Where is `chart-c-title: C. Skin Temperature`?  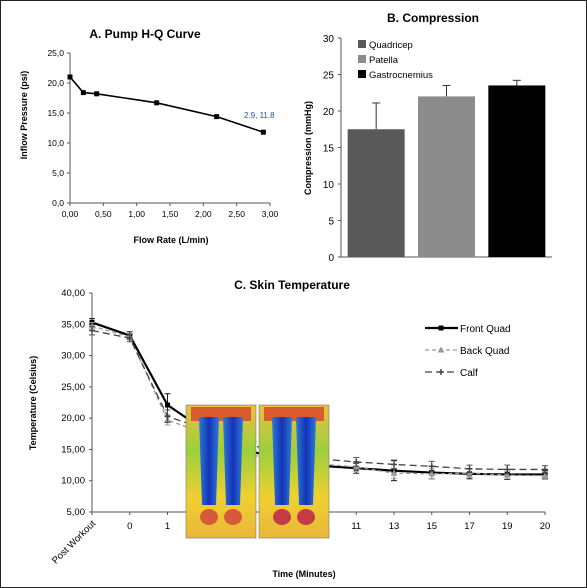
chart-c-title: C. Skin Temperature is located at coordinates (292, 285).